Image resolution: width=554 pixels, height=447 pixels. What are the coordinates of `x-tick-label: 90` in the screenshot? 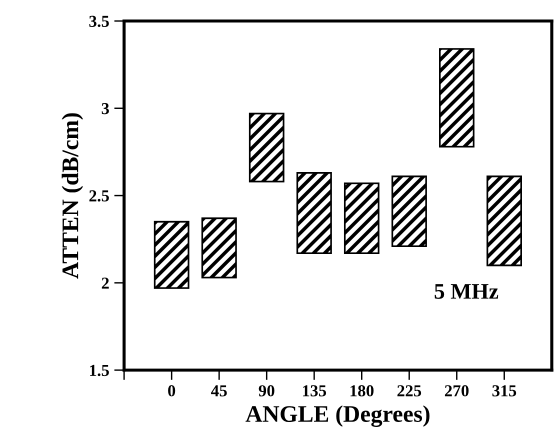 It's located at (266, 390).